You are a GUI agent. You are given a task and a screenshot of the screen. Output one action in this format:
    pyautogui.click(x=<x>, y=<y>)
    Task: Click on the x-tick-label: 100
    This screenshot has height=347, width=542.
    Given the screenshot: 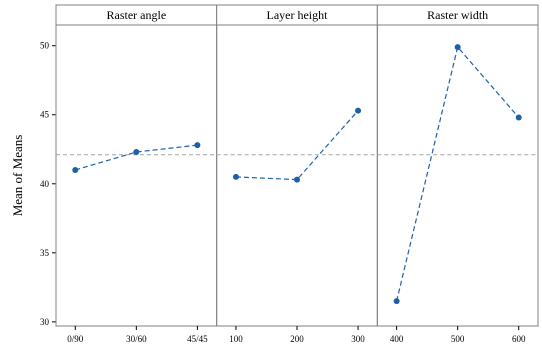 What is the action you would take?
    pyautogui.click(x=236, y=339)
    